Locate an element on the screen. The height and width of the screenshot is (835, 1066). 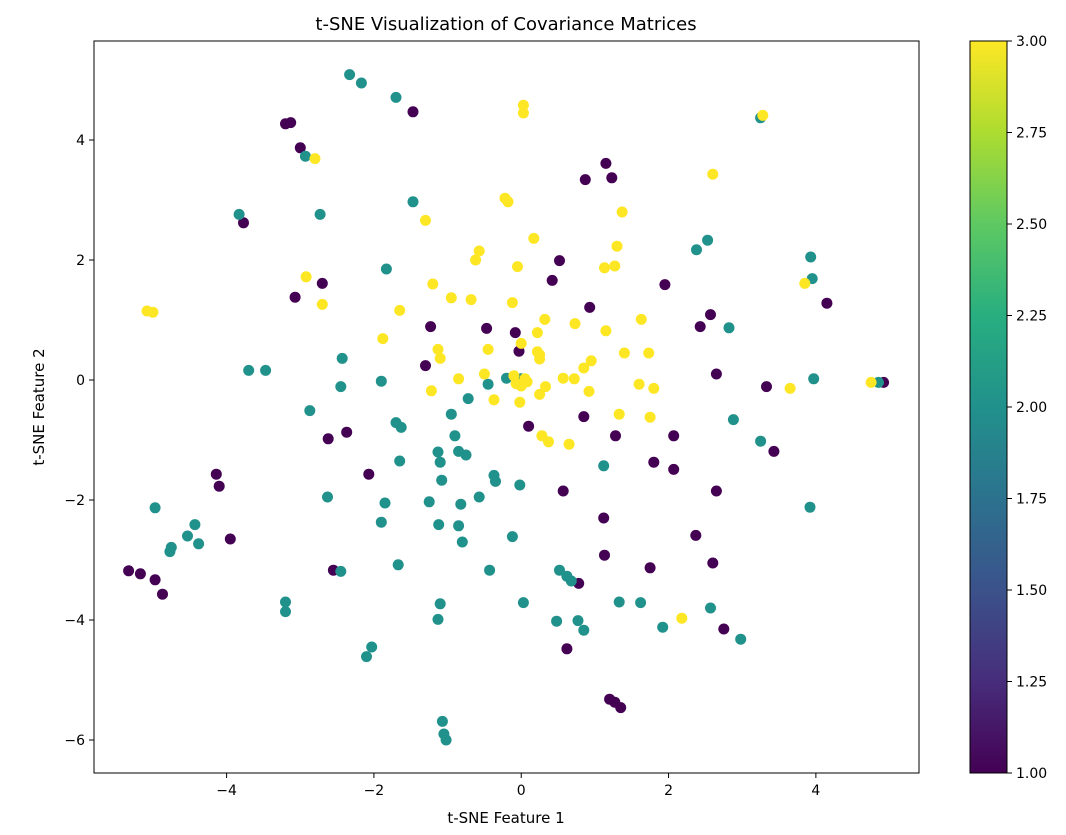
y-axis-title: t-SNE Feature 2 is located at coordinates (39, 406).